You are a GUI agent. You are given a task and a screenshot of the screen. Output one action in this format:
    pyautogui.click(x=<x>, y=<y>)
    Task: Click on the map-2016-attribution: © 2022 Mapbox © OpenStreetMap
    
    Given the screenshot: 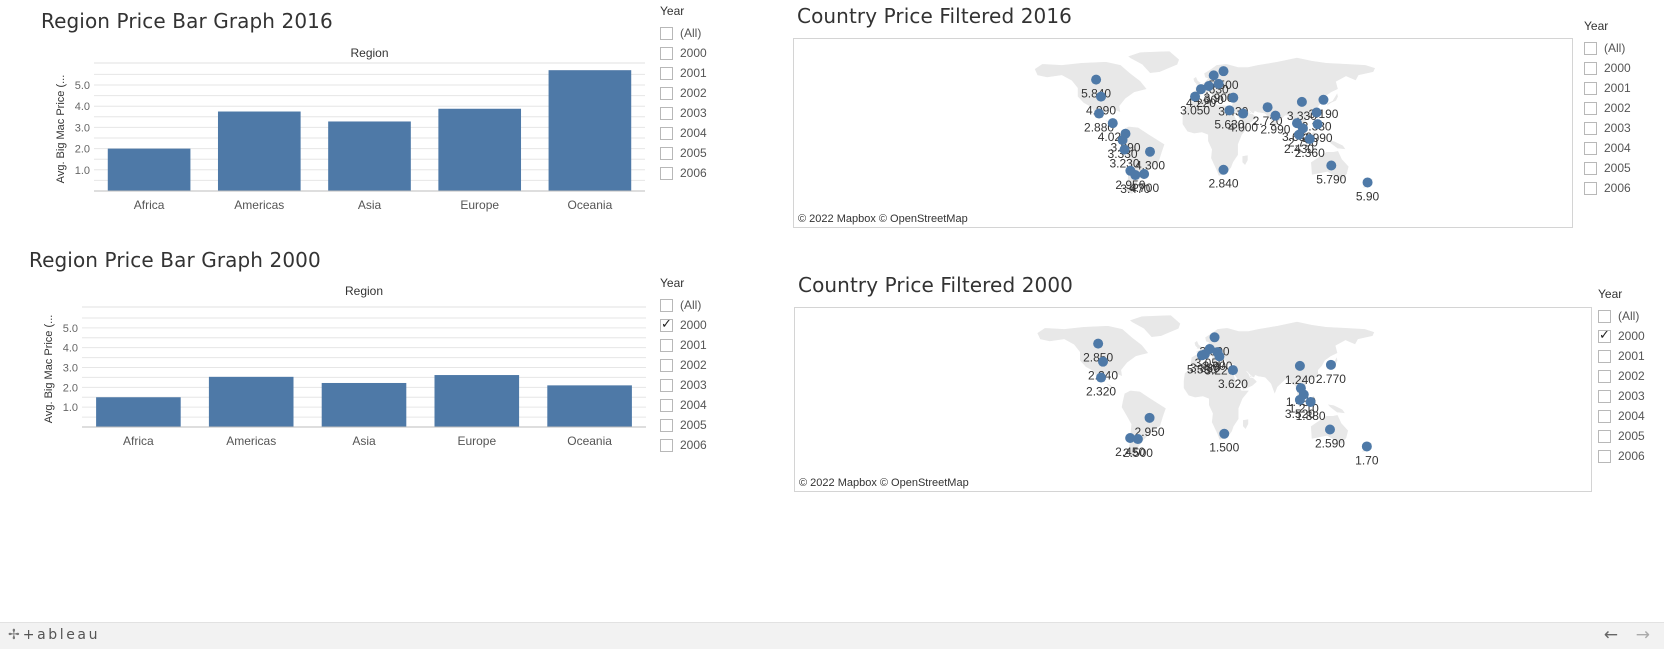 What is the action you would take?
    pyautogui.click(x=883, y=219)
    